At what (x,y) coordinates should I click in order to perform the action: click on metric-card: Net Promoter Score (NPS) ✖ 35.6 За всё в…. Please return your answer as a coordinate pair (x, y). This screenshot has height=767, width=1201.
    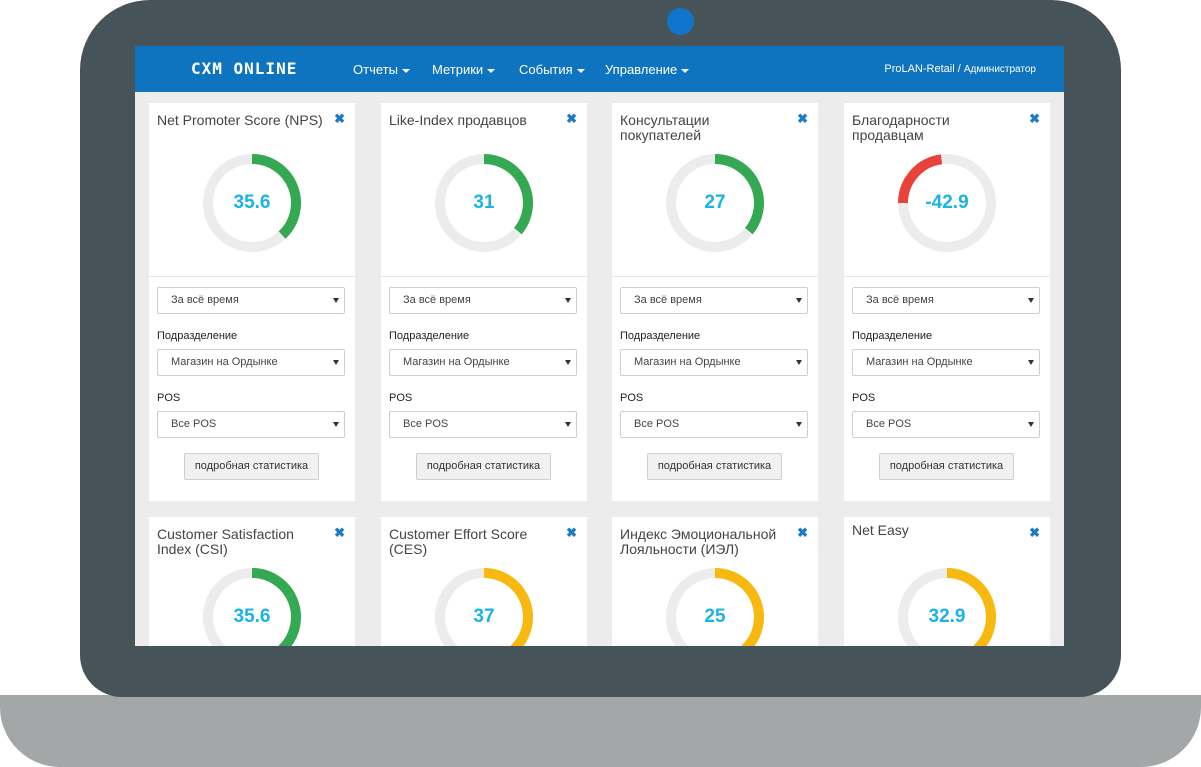
    Looking at the image, I should click on (252, 302).